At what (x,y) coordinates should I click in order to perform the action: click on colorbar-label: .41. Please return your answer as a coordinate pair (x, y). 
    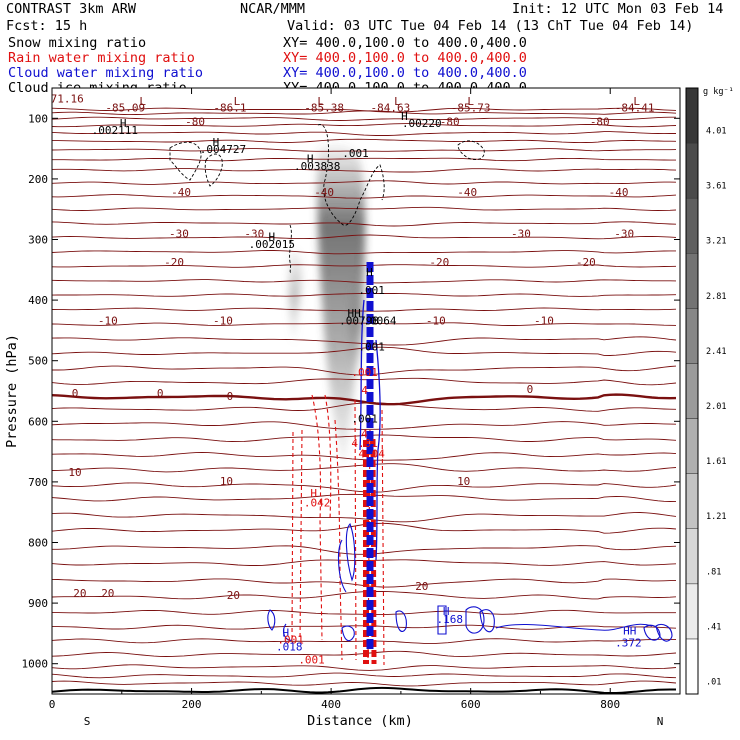
    Looking at the image, I should click on (713, 627).